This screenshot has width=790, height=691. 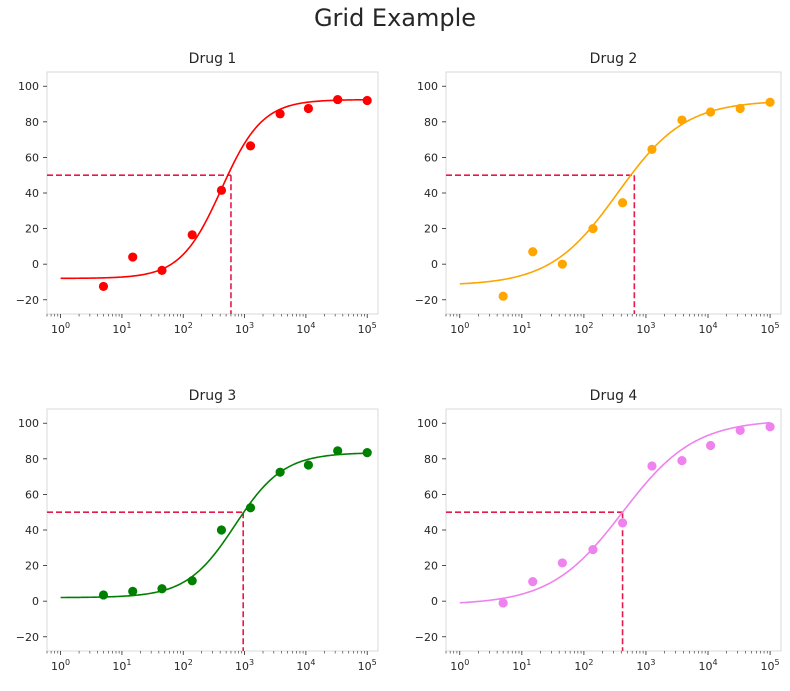 What do you see at coordinates (213, 59) in the screenshot?
I see `axes-title: Drug 1` at bounding box center [213, 59].